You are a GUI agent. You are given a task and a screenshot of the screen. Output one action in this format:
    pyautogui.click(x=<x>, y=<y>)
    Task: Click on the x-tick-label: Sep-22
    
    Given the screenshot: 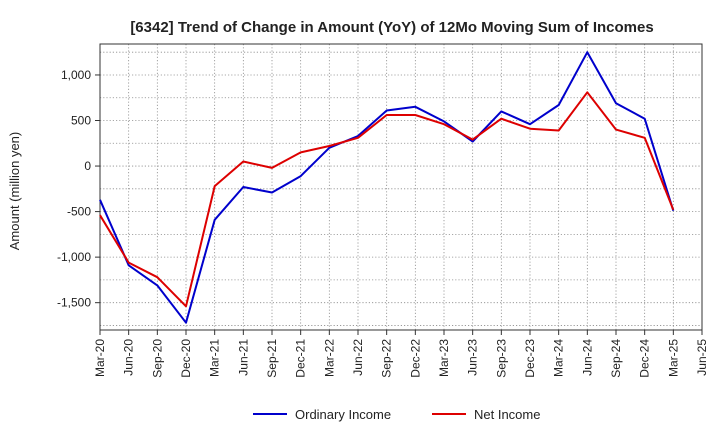 What is the action you would take?
    pyautogui.click(x=387, y=358)
    